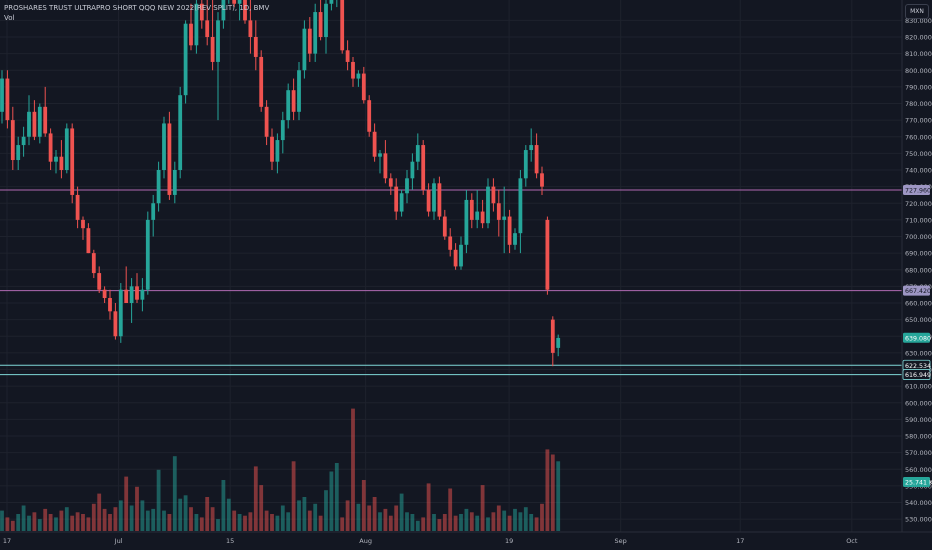 This screenshot has width=932, height=550. I want to click on level-badge-bg, so click(916, 190).